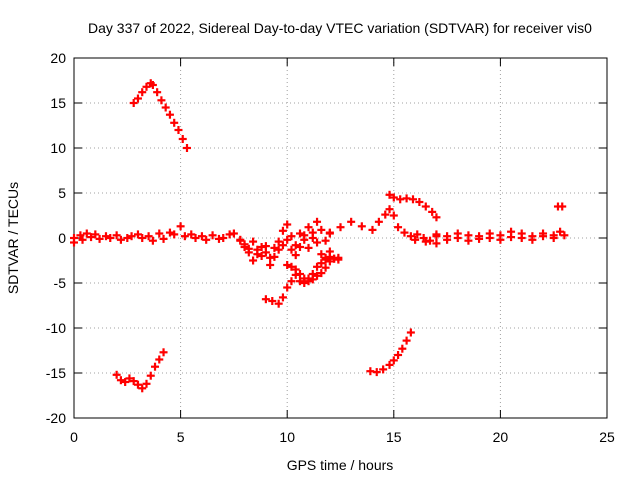 This screenshot has width=640, height=485. What do you see at coordinates (74, 437) in the screenshot?
I see `x-tick-label: 0` at bounding box center [74, 437].